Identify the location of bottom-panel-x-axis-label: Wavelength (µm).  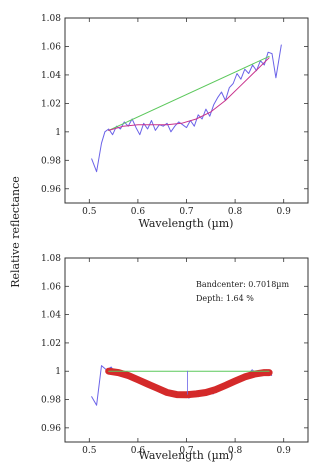
(186, 455).